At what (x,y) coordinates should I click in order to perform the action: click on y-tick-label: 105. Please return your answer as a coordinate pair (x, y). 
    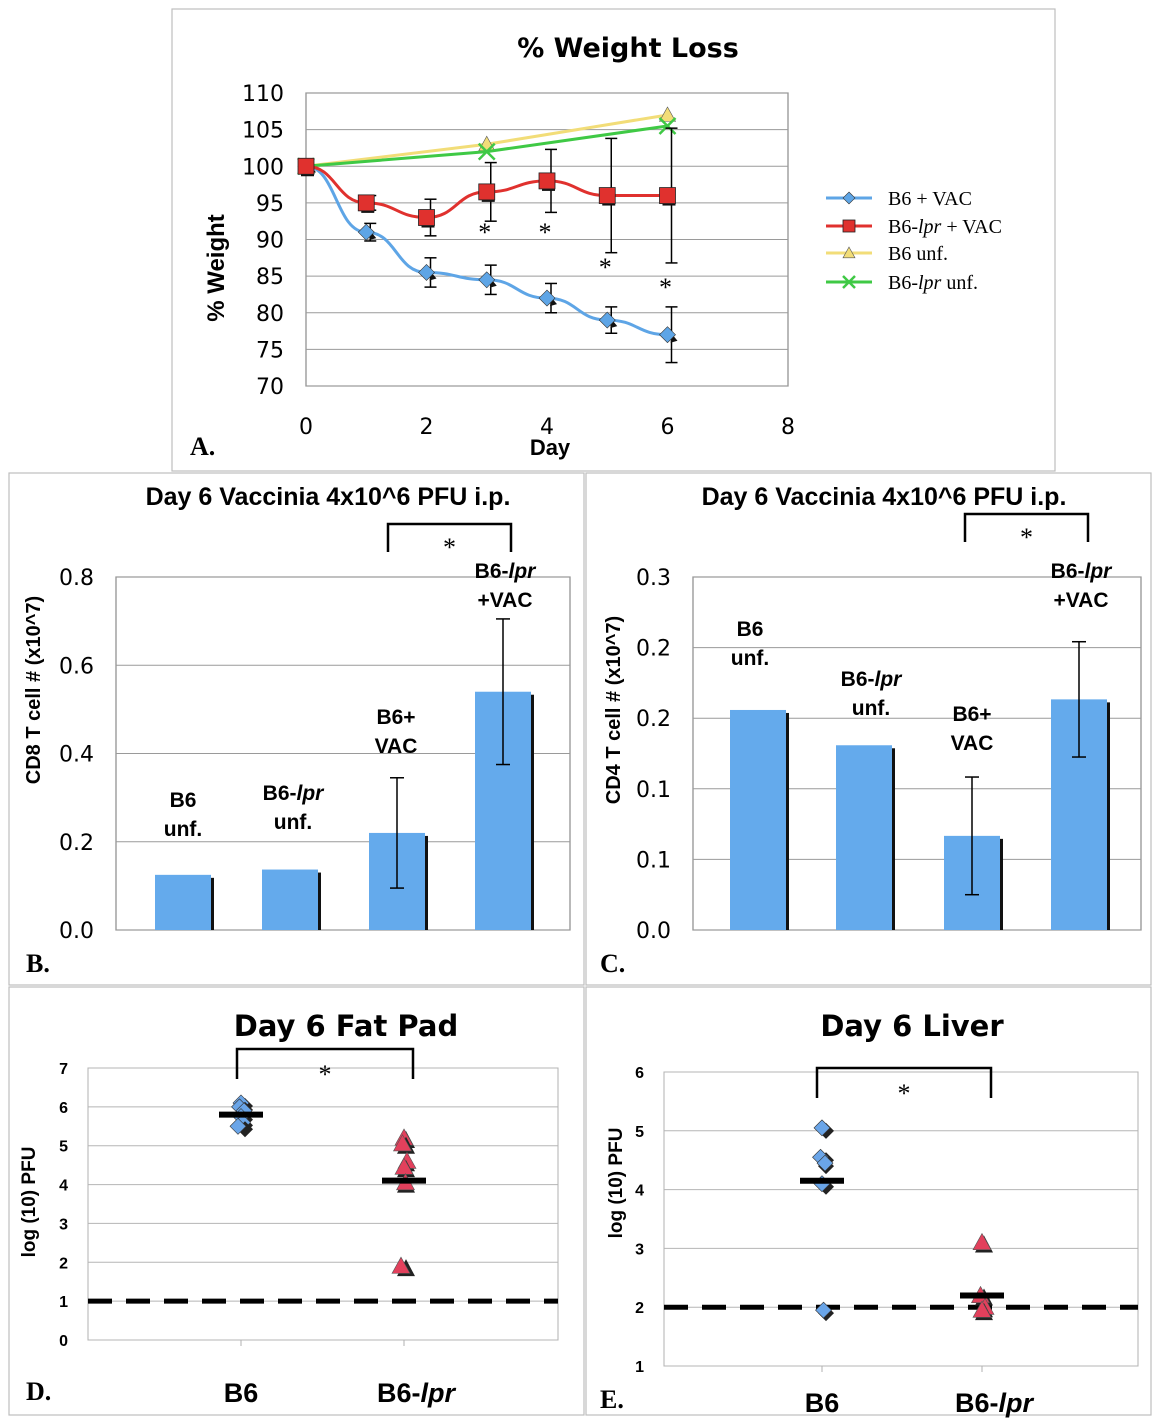
    Looking at the image, I should click on (263, 131).